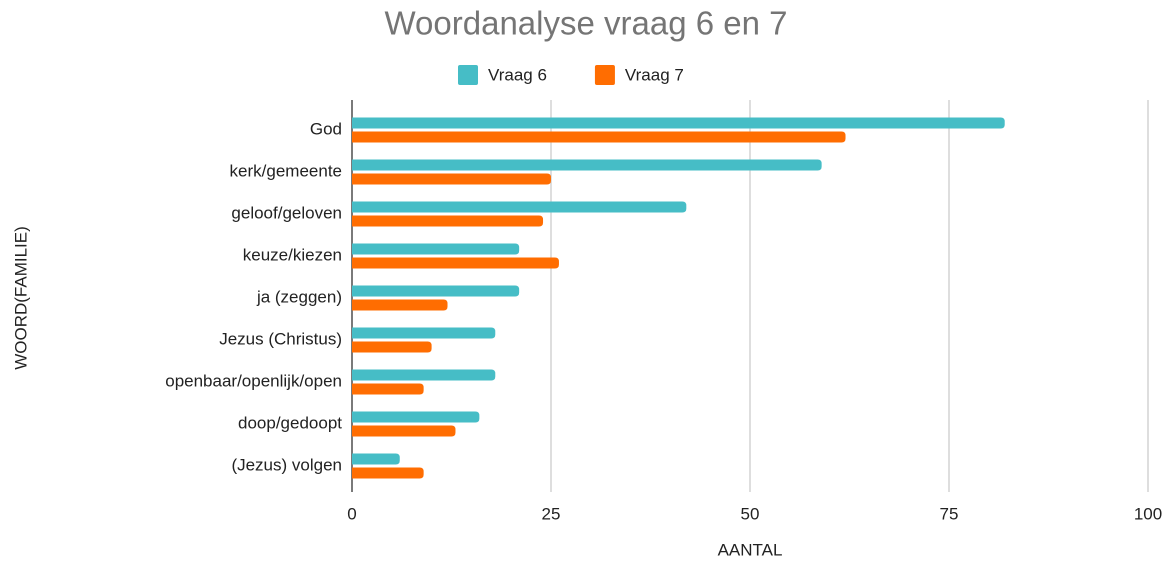  I want to click on legend-label: Vraag 6, so click(517, 74).